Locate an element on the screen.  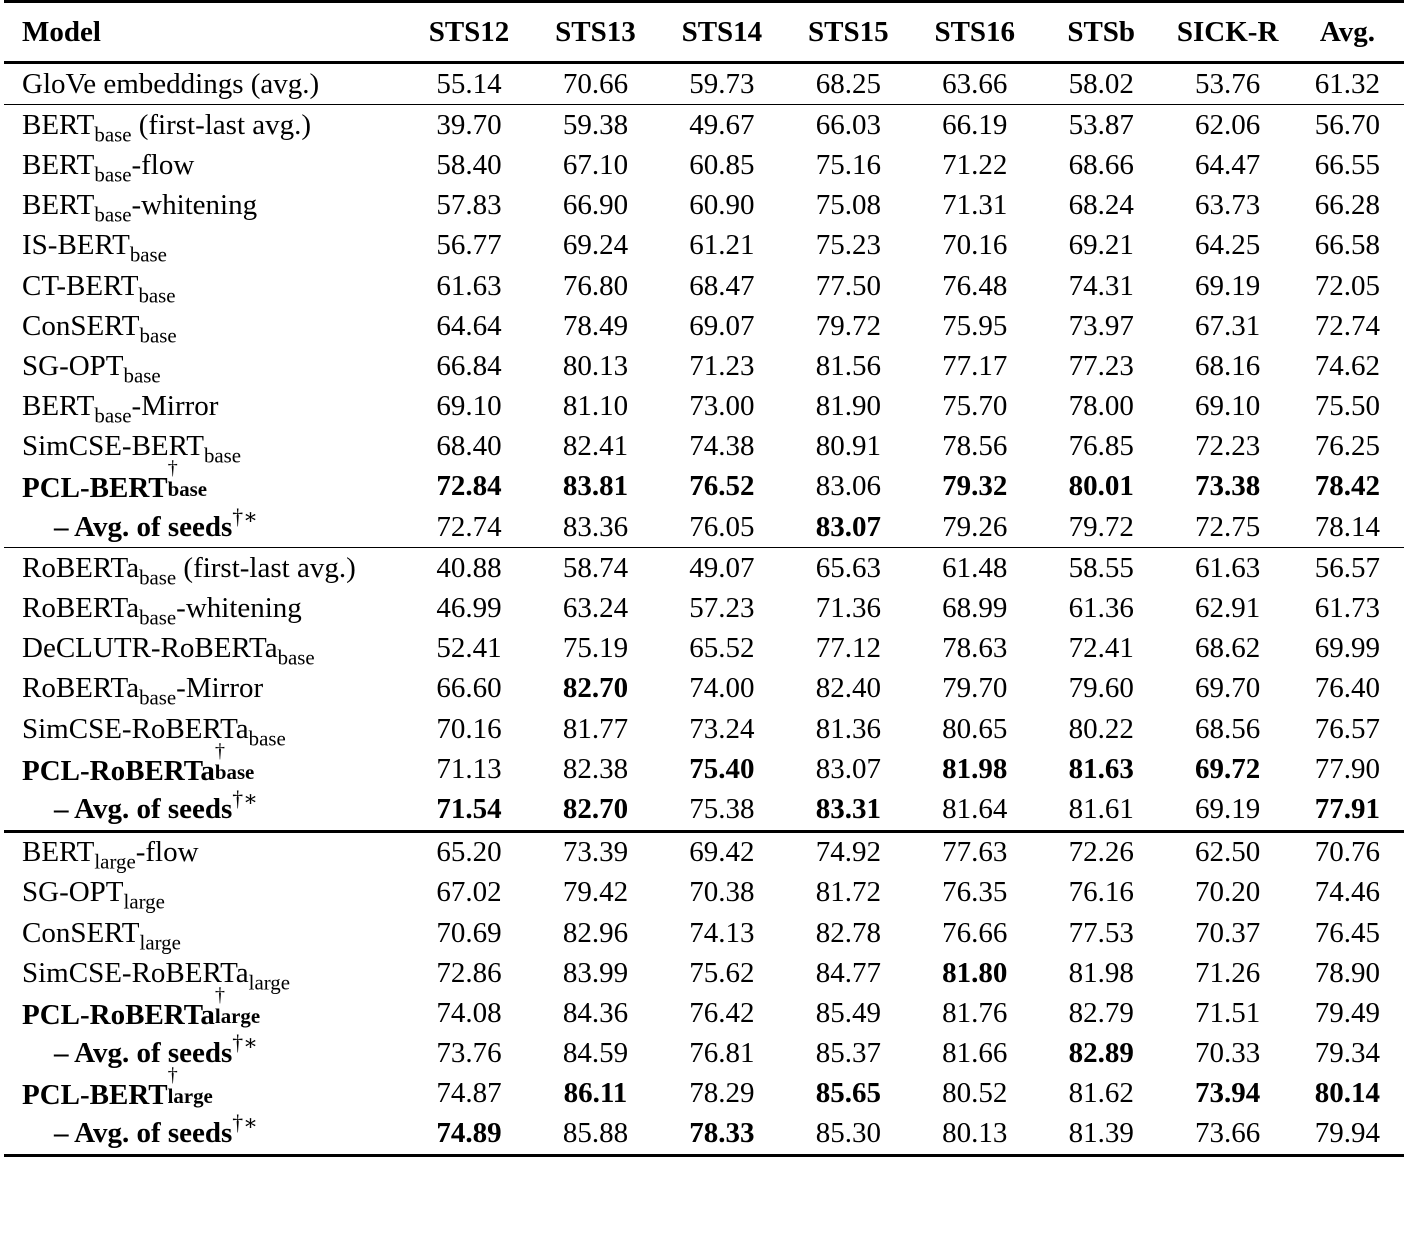
score-cell: 79.72 is located at coordinates (1101, 526).